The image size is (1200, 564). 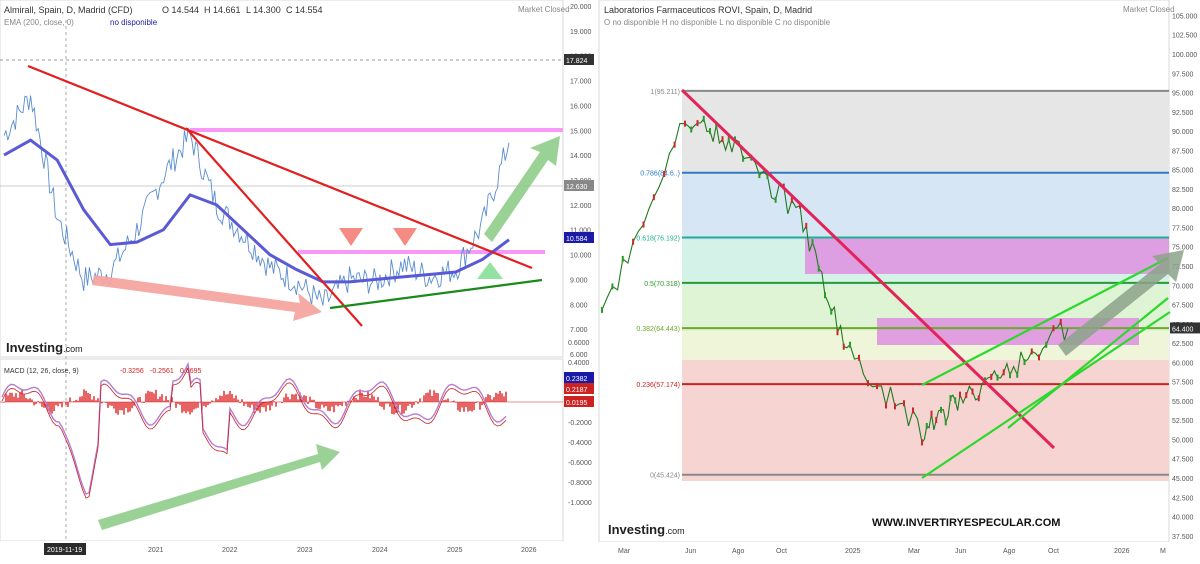 What do you see at coordinates (658, 329) in the screenshot?
I see `fib-level-label: 0.382(64.443)` at bounding box center [658, 329].